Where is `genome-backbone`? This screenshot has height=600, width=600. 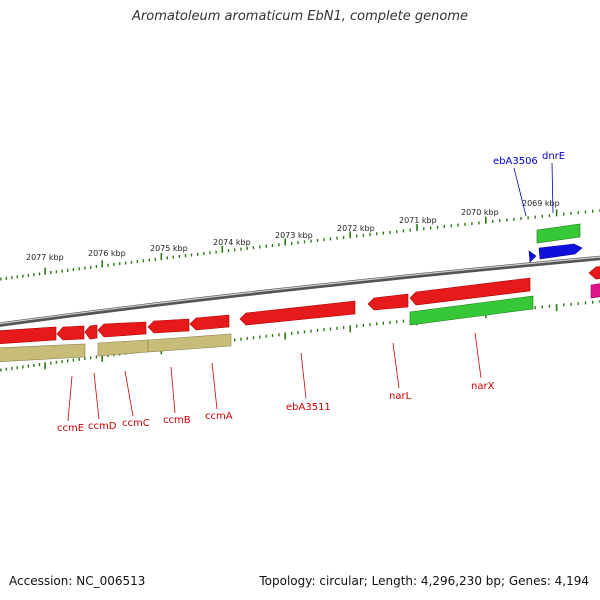 genome-backbone is located at coordinates (300, 291).